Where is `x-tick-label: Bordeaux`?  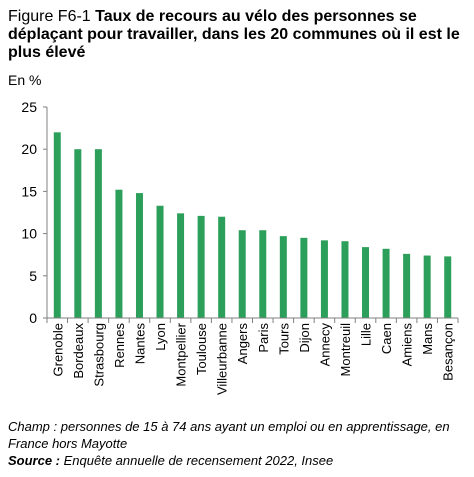 x-tick-label: Bordeaux is located at coordinates (78, 351).